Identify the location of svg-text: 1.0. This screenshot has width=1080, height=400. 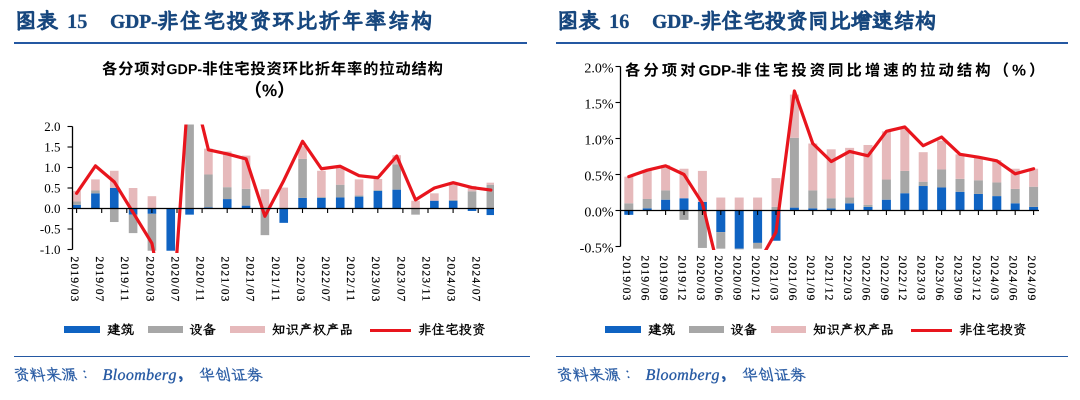
(52, 167).